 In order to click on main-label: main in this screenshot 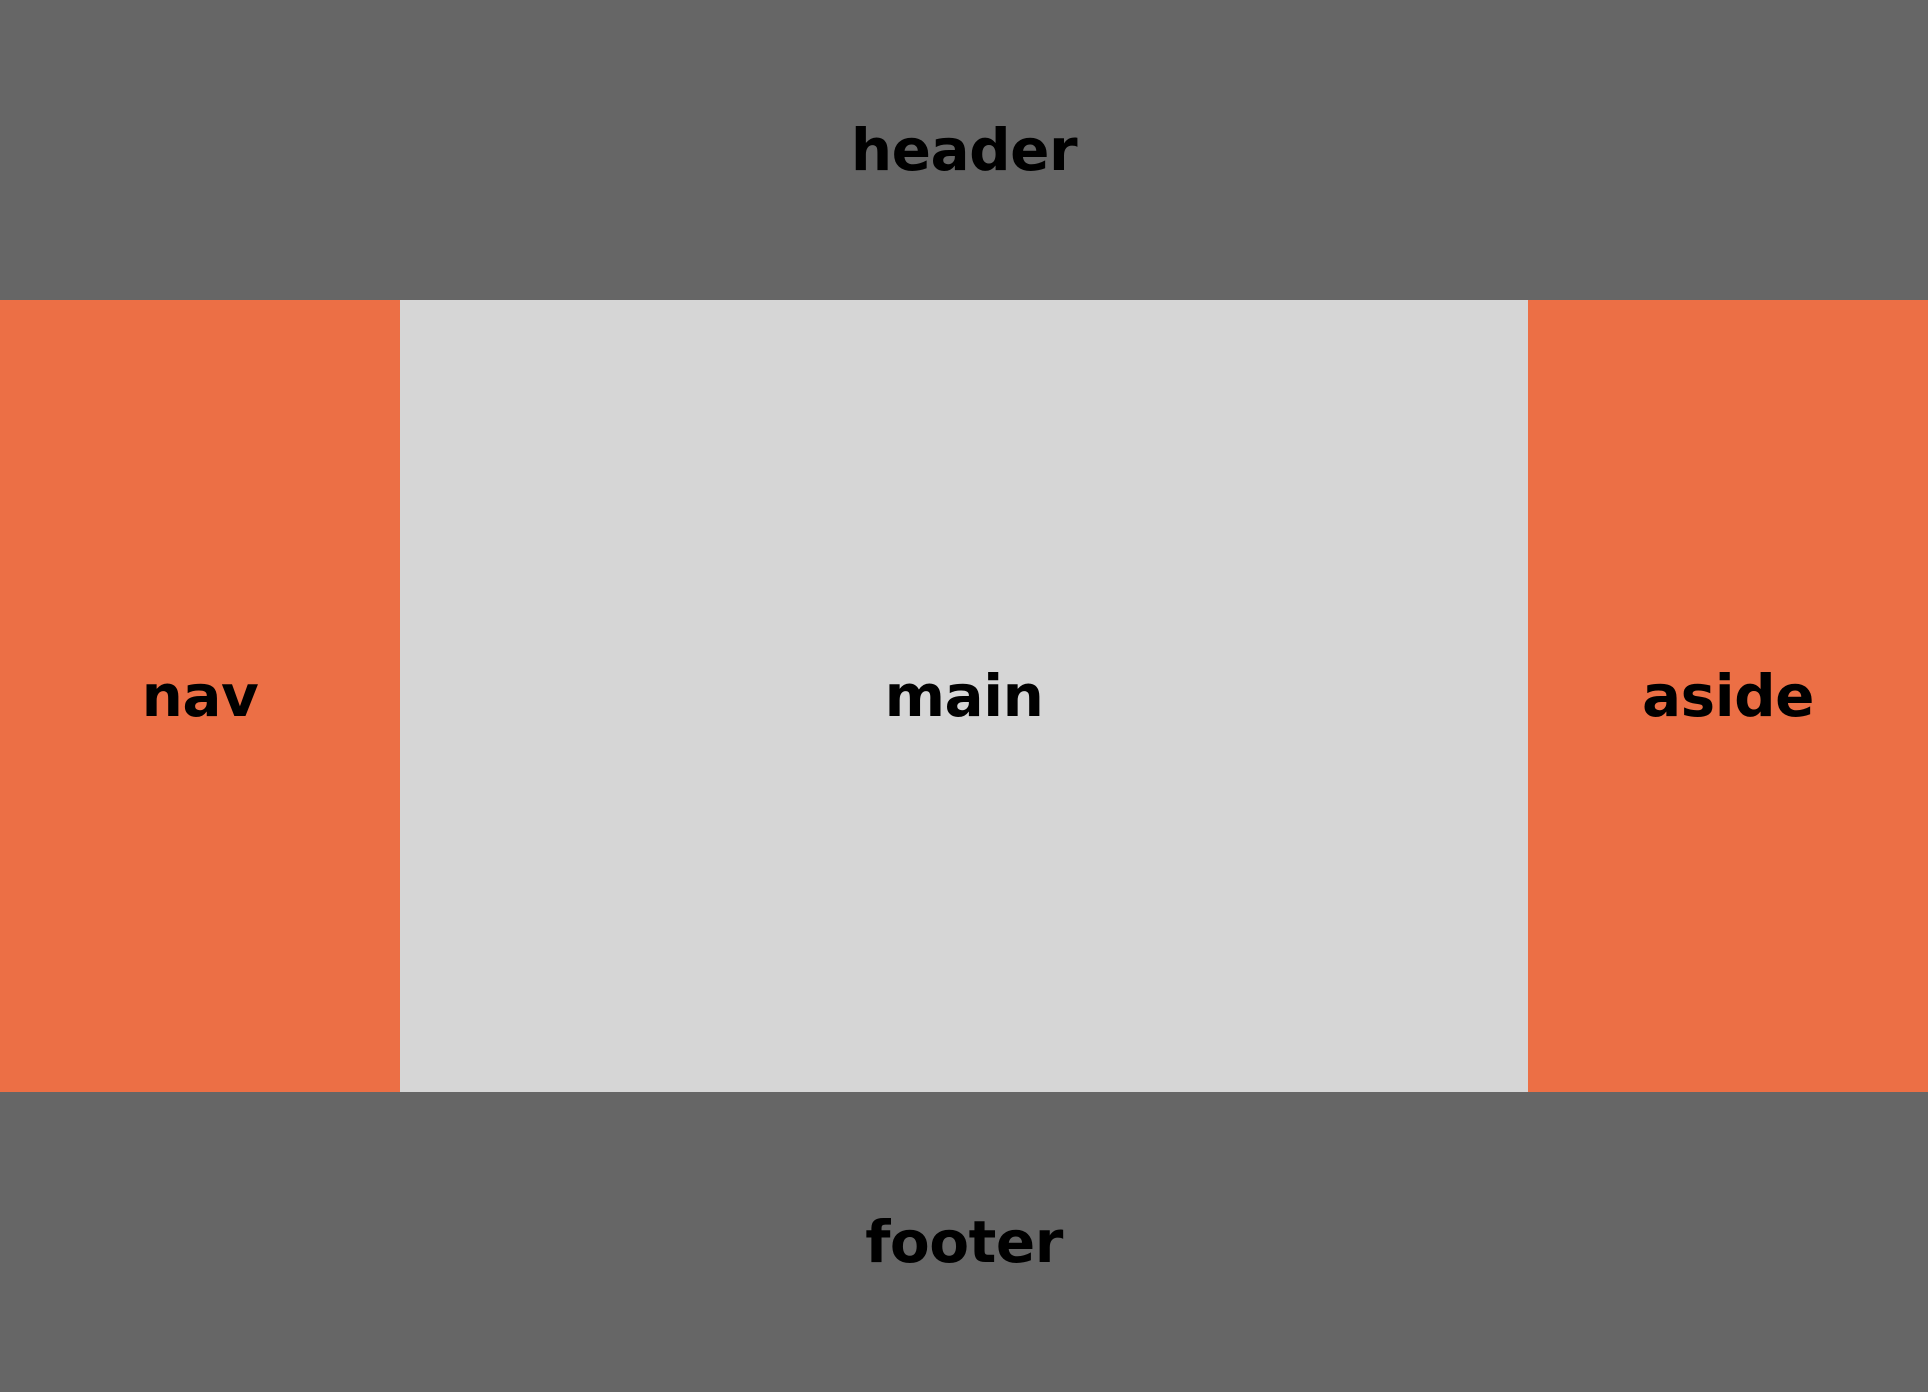, I will do `click(964, 696)`.